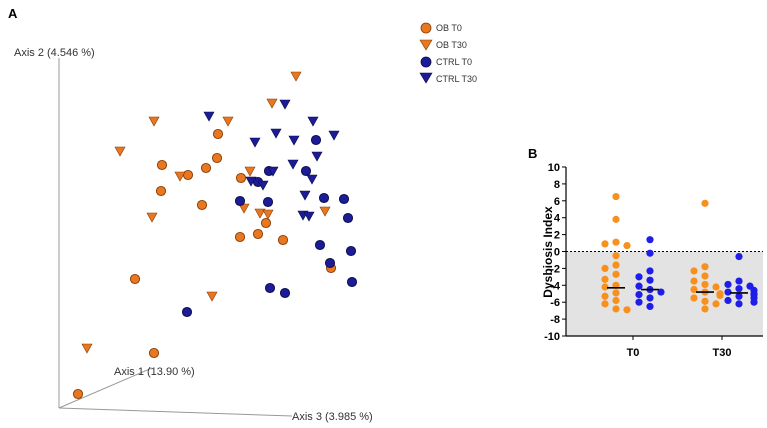 This screenshot has height=428, width=767. What do you see at coordinates (548, 252) in the screenshot?
I see `y-axis-label: Dysbiosis Index` at bounding box center [548, 252].